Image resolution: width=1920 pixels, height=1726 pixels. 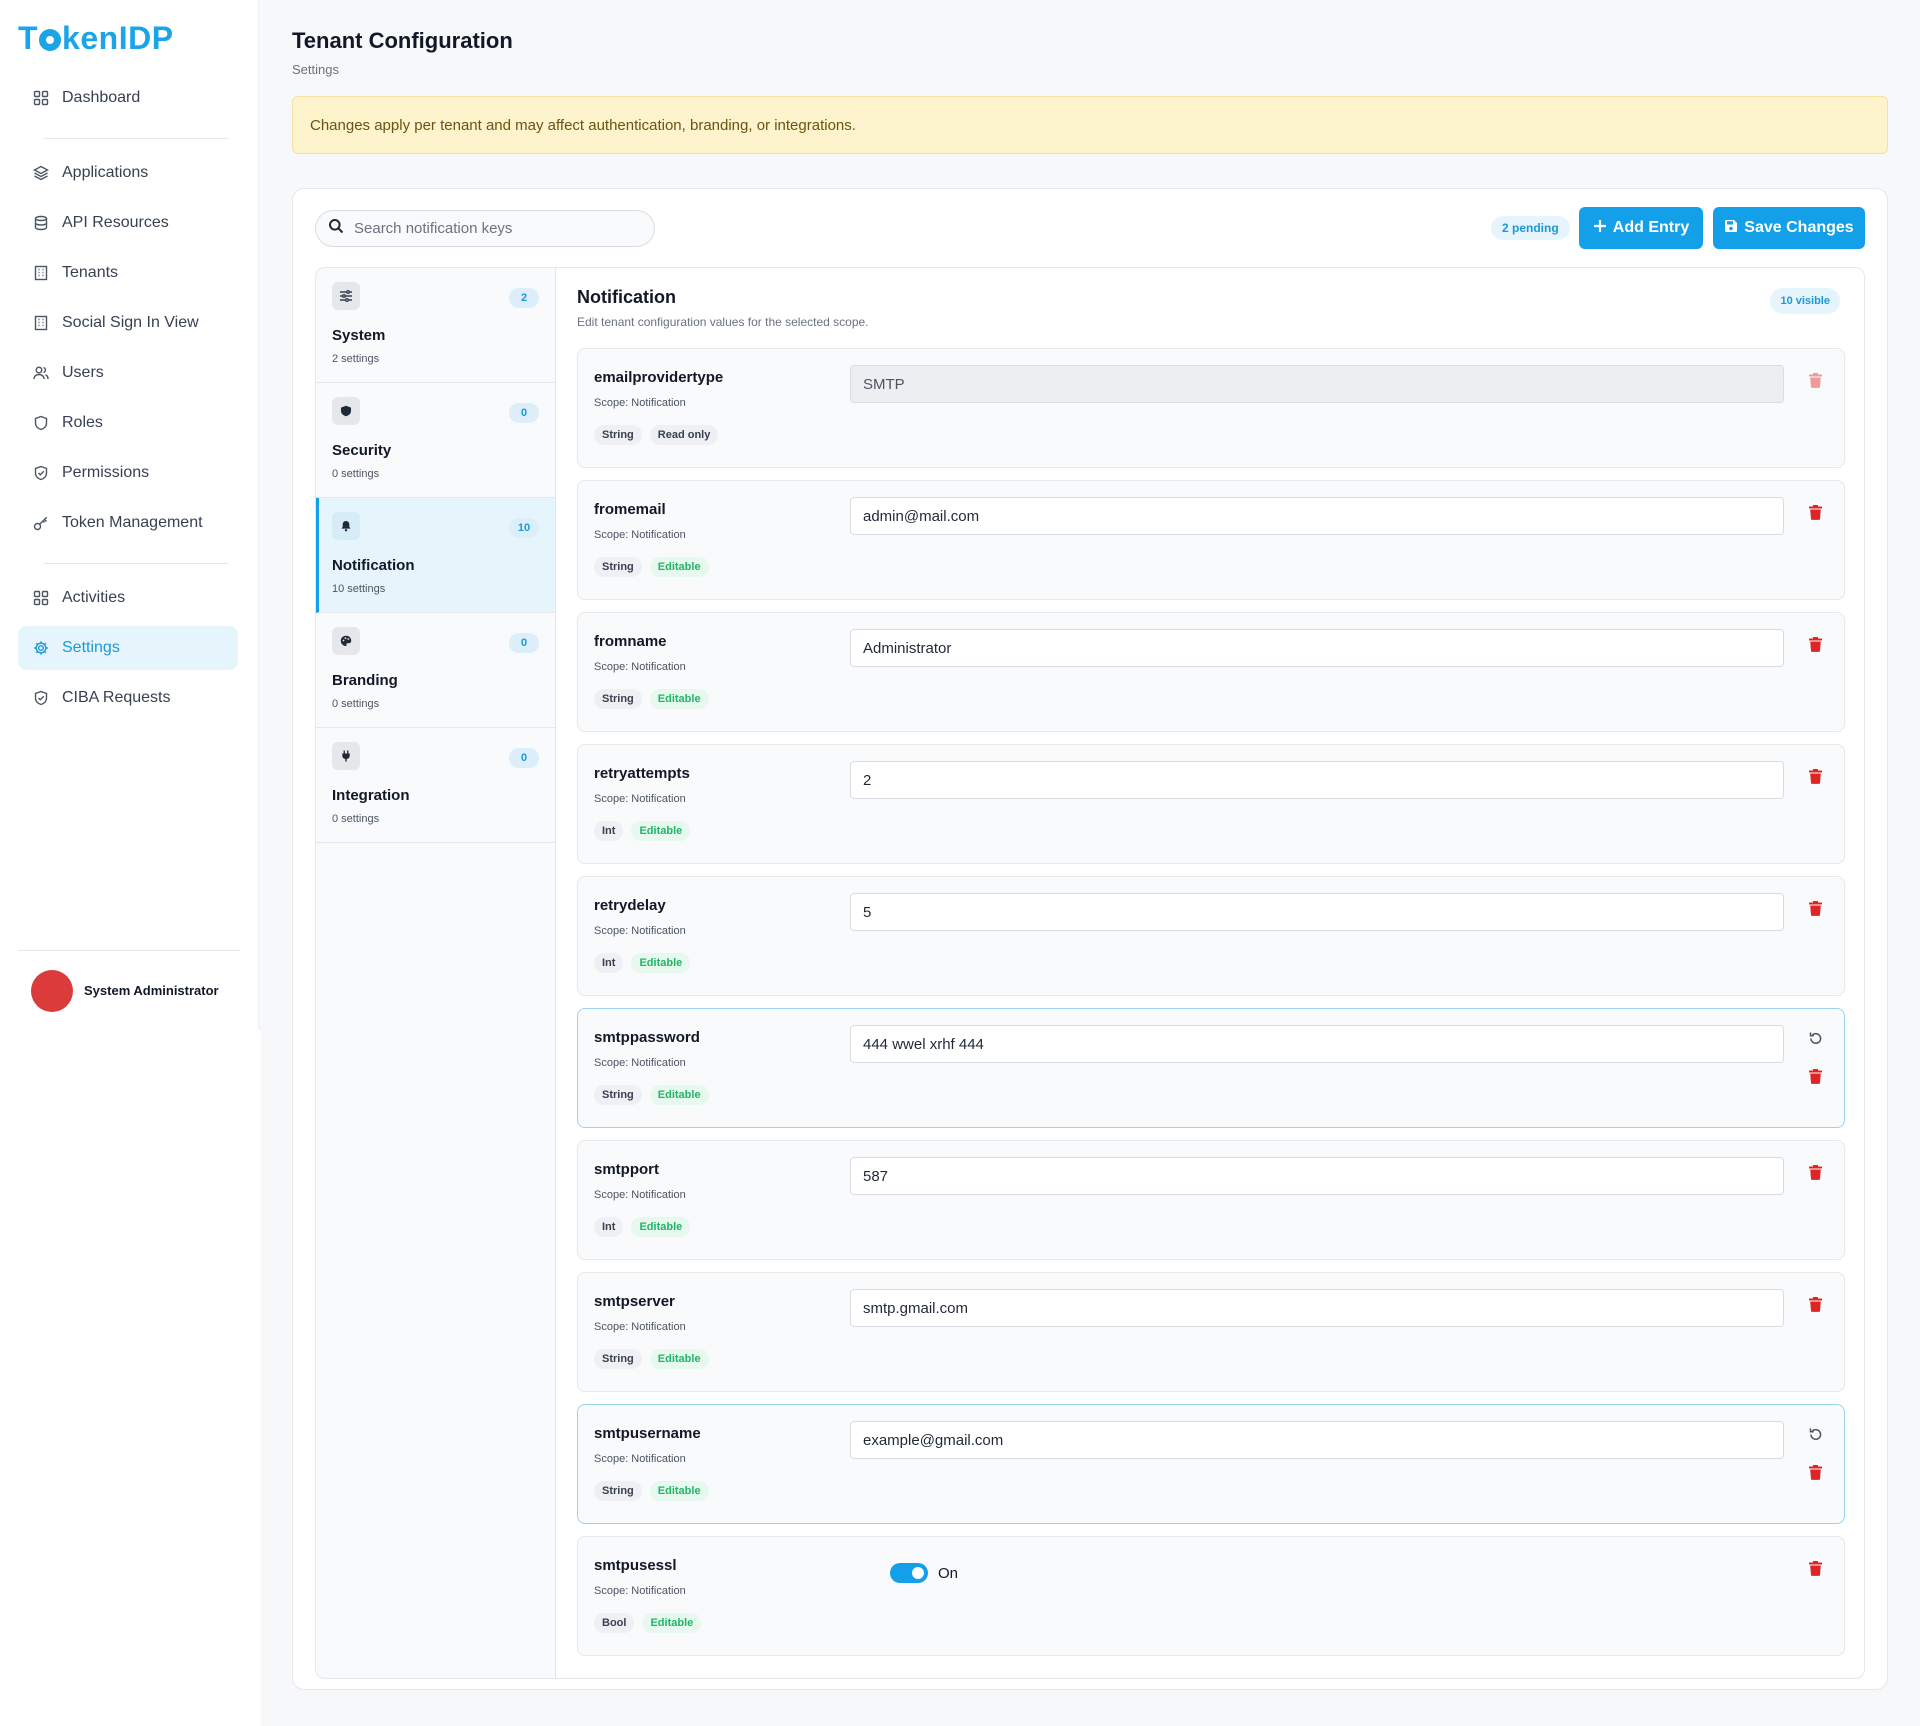 What do you see at coordinates (1799, 227) in the screenshot?
I see `save-changes-label: Save Changes` at bounding box center [1799, 227].